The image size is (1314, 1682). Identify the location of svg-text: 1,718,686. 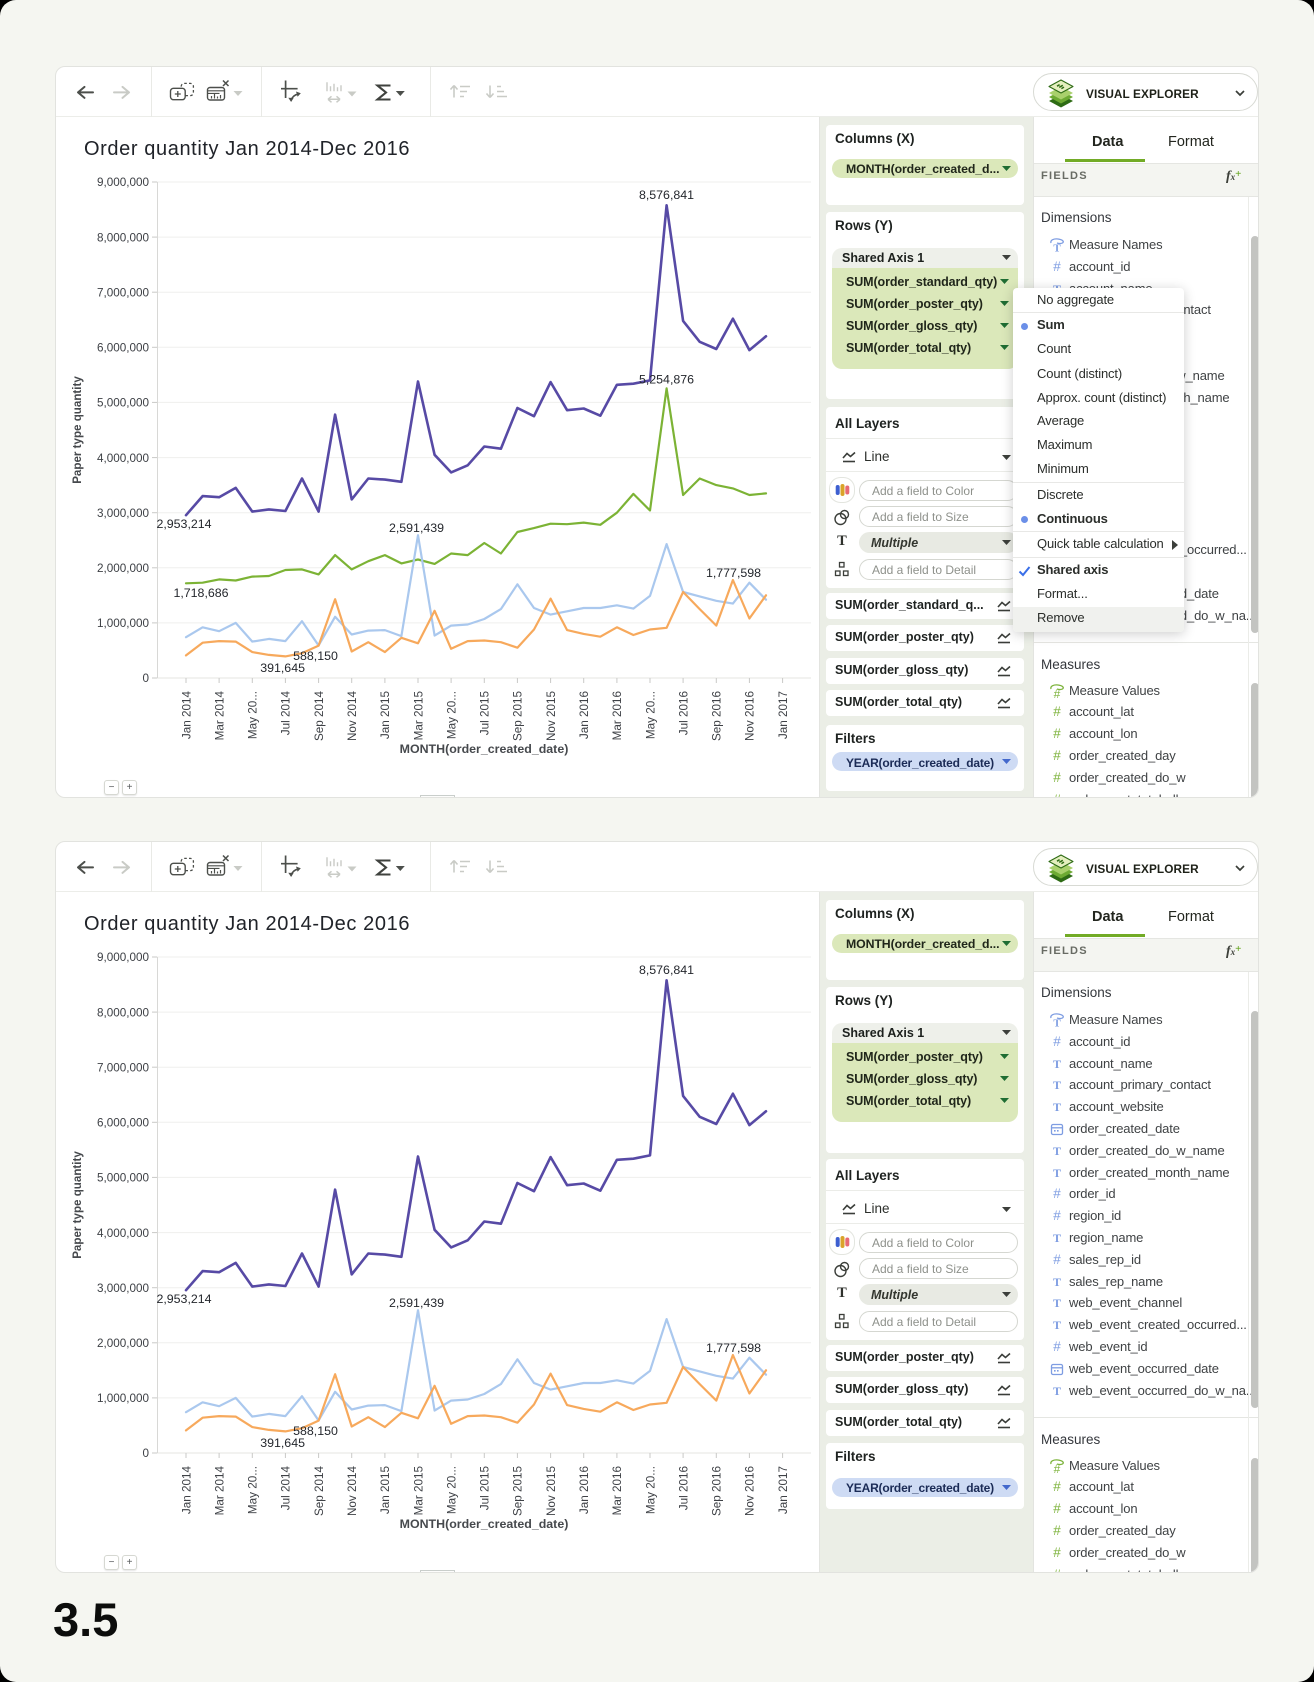
(200, 593).